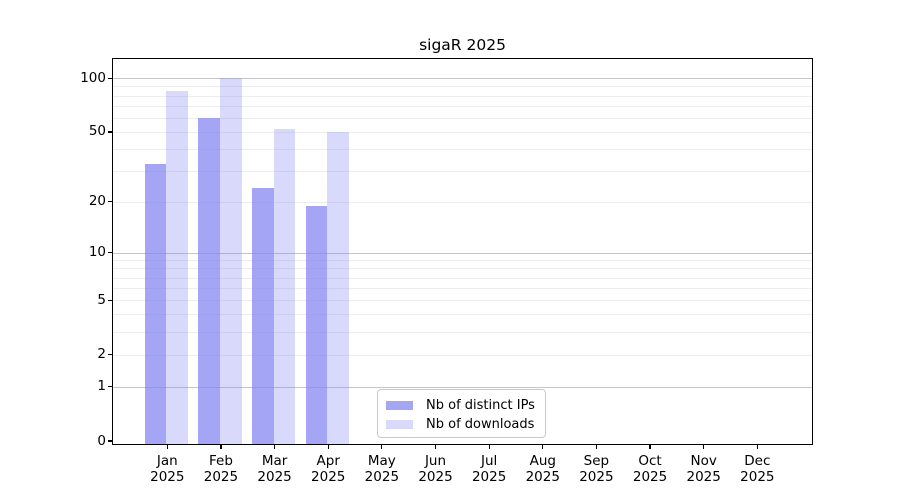 Image resolution: width=900 pixels, height=500 pixels. I want to click on x-tick-label-mar: Mar 2025, so click(274, 469).